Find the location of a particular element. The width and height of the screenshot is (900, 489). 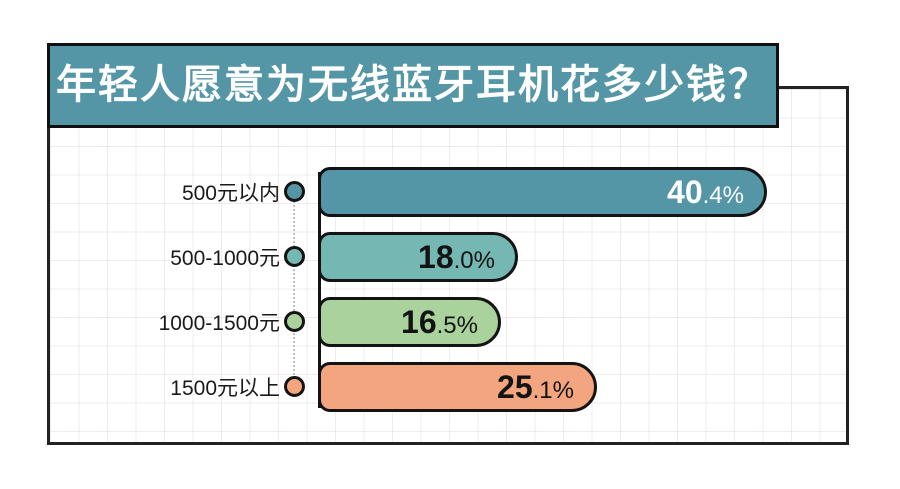

bar-row: 500元以内 40.4% is located at coordinates (450, 192).